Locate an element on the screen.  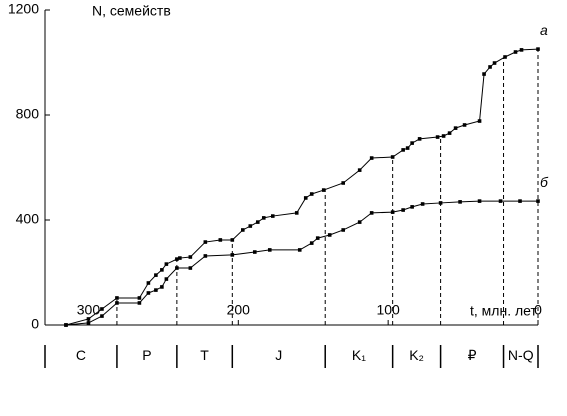
y-axis-label: N, семейств is located at coordinates (131, 11).